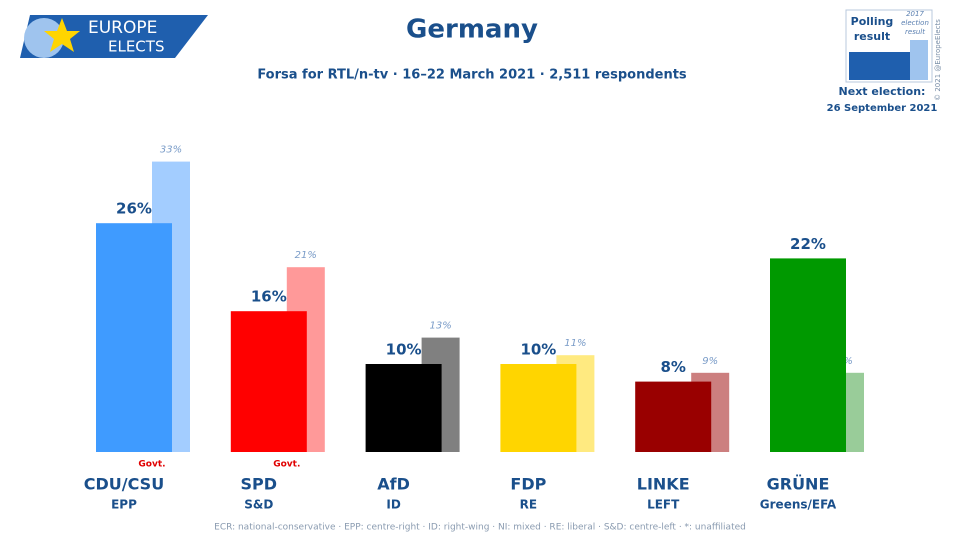  Describe the element at coordinates (171, 150) in the screenshot. I see `value-label-previous: 33%` at that location.